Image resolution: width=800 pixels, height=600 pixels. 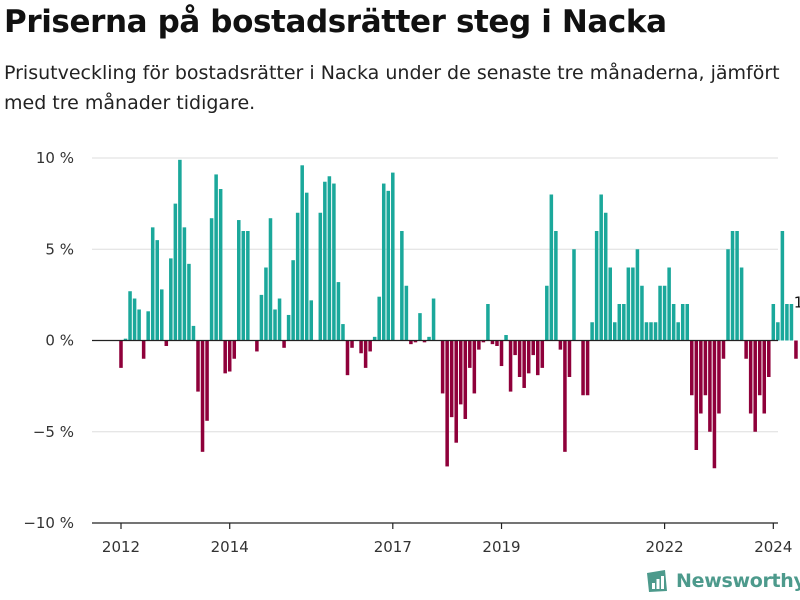 I want to click on x-tick-label: 2014, so click(x=230, y=547).